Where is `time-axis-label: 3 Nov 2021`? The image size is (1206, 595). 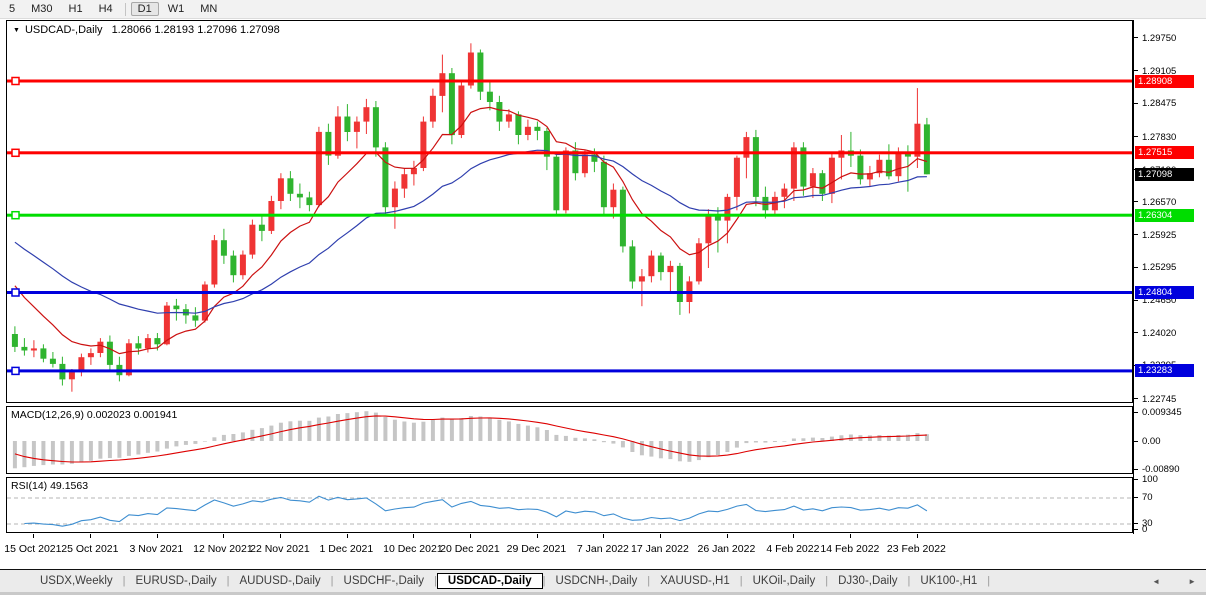
time-axis-label: 3 Nov 2021 is located at coordinates (156, 549).